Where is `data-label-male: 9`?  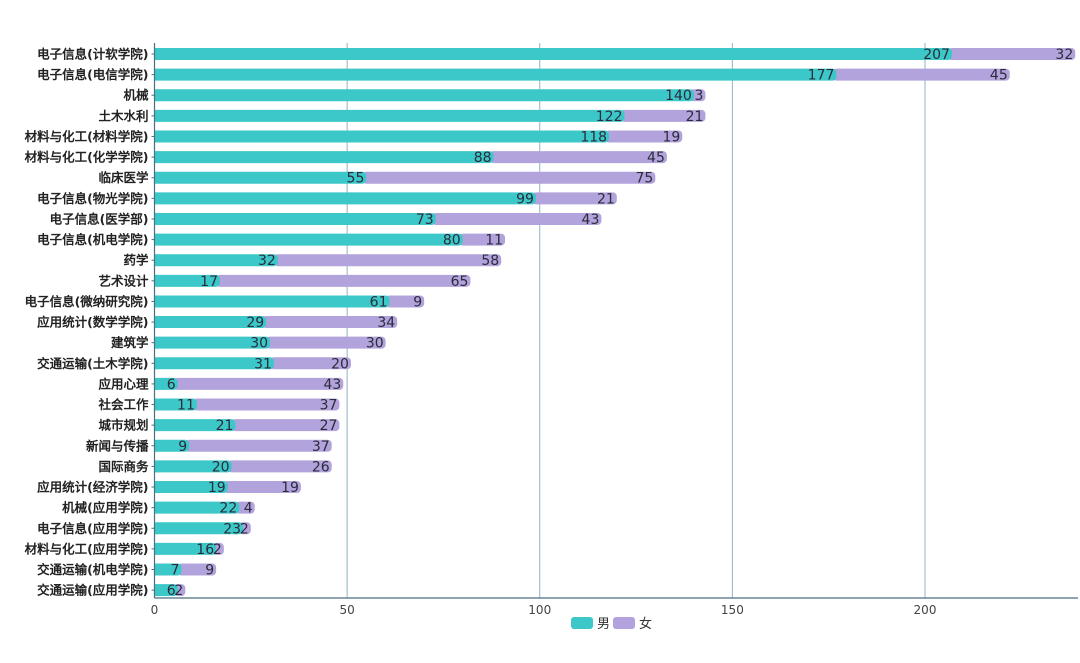 data-label-male: 9 is located at coordinates (182, 447).